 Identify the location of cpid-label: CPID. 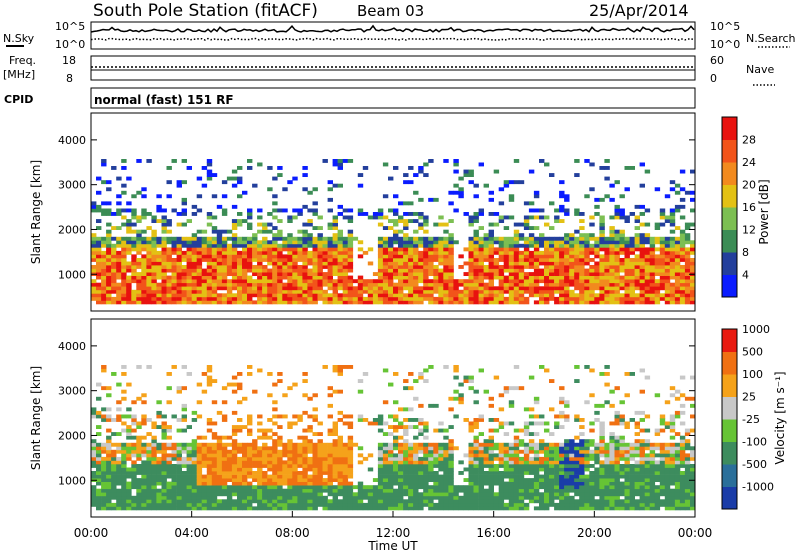
(18, 99).